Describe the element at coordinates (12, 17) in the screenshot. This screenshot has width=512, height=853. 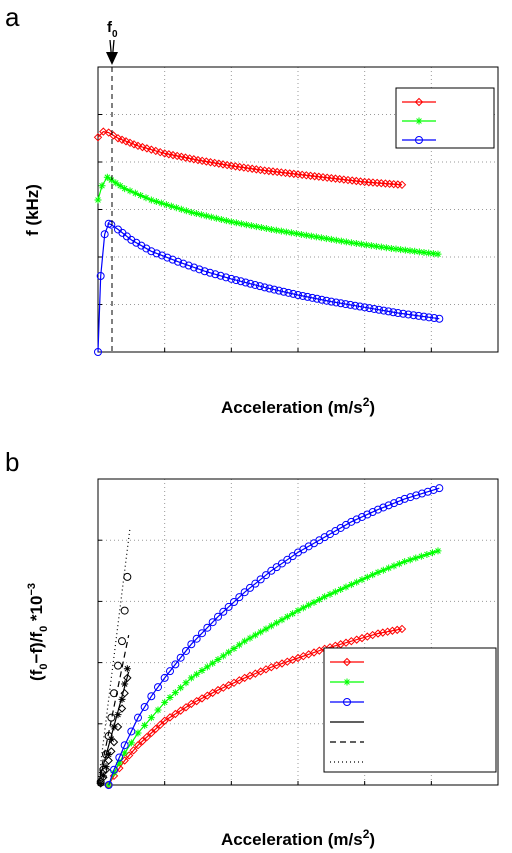
I see `panel-letter-a: a` at that location.